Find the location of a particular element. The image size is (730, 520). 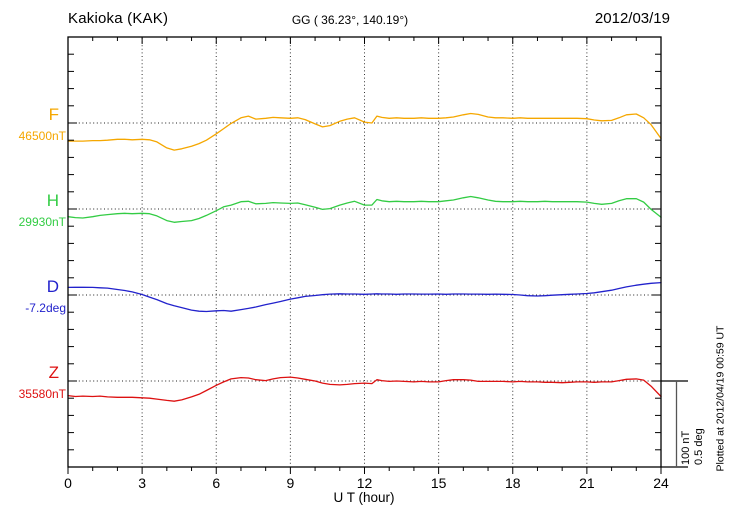

curve-D is located at coordinates (364, 297).